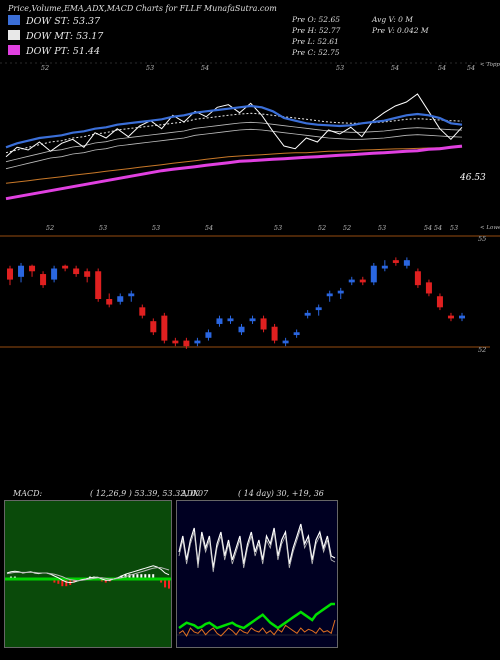 The image size is (500, 660). I want to click on macd-panel, so click(88, 574).